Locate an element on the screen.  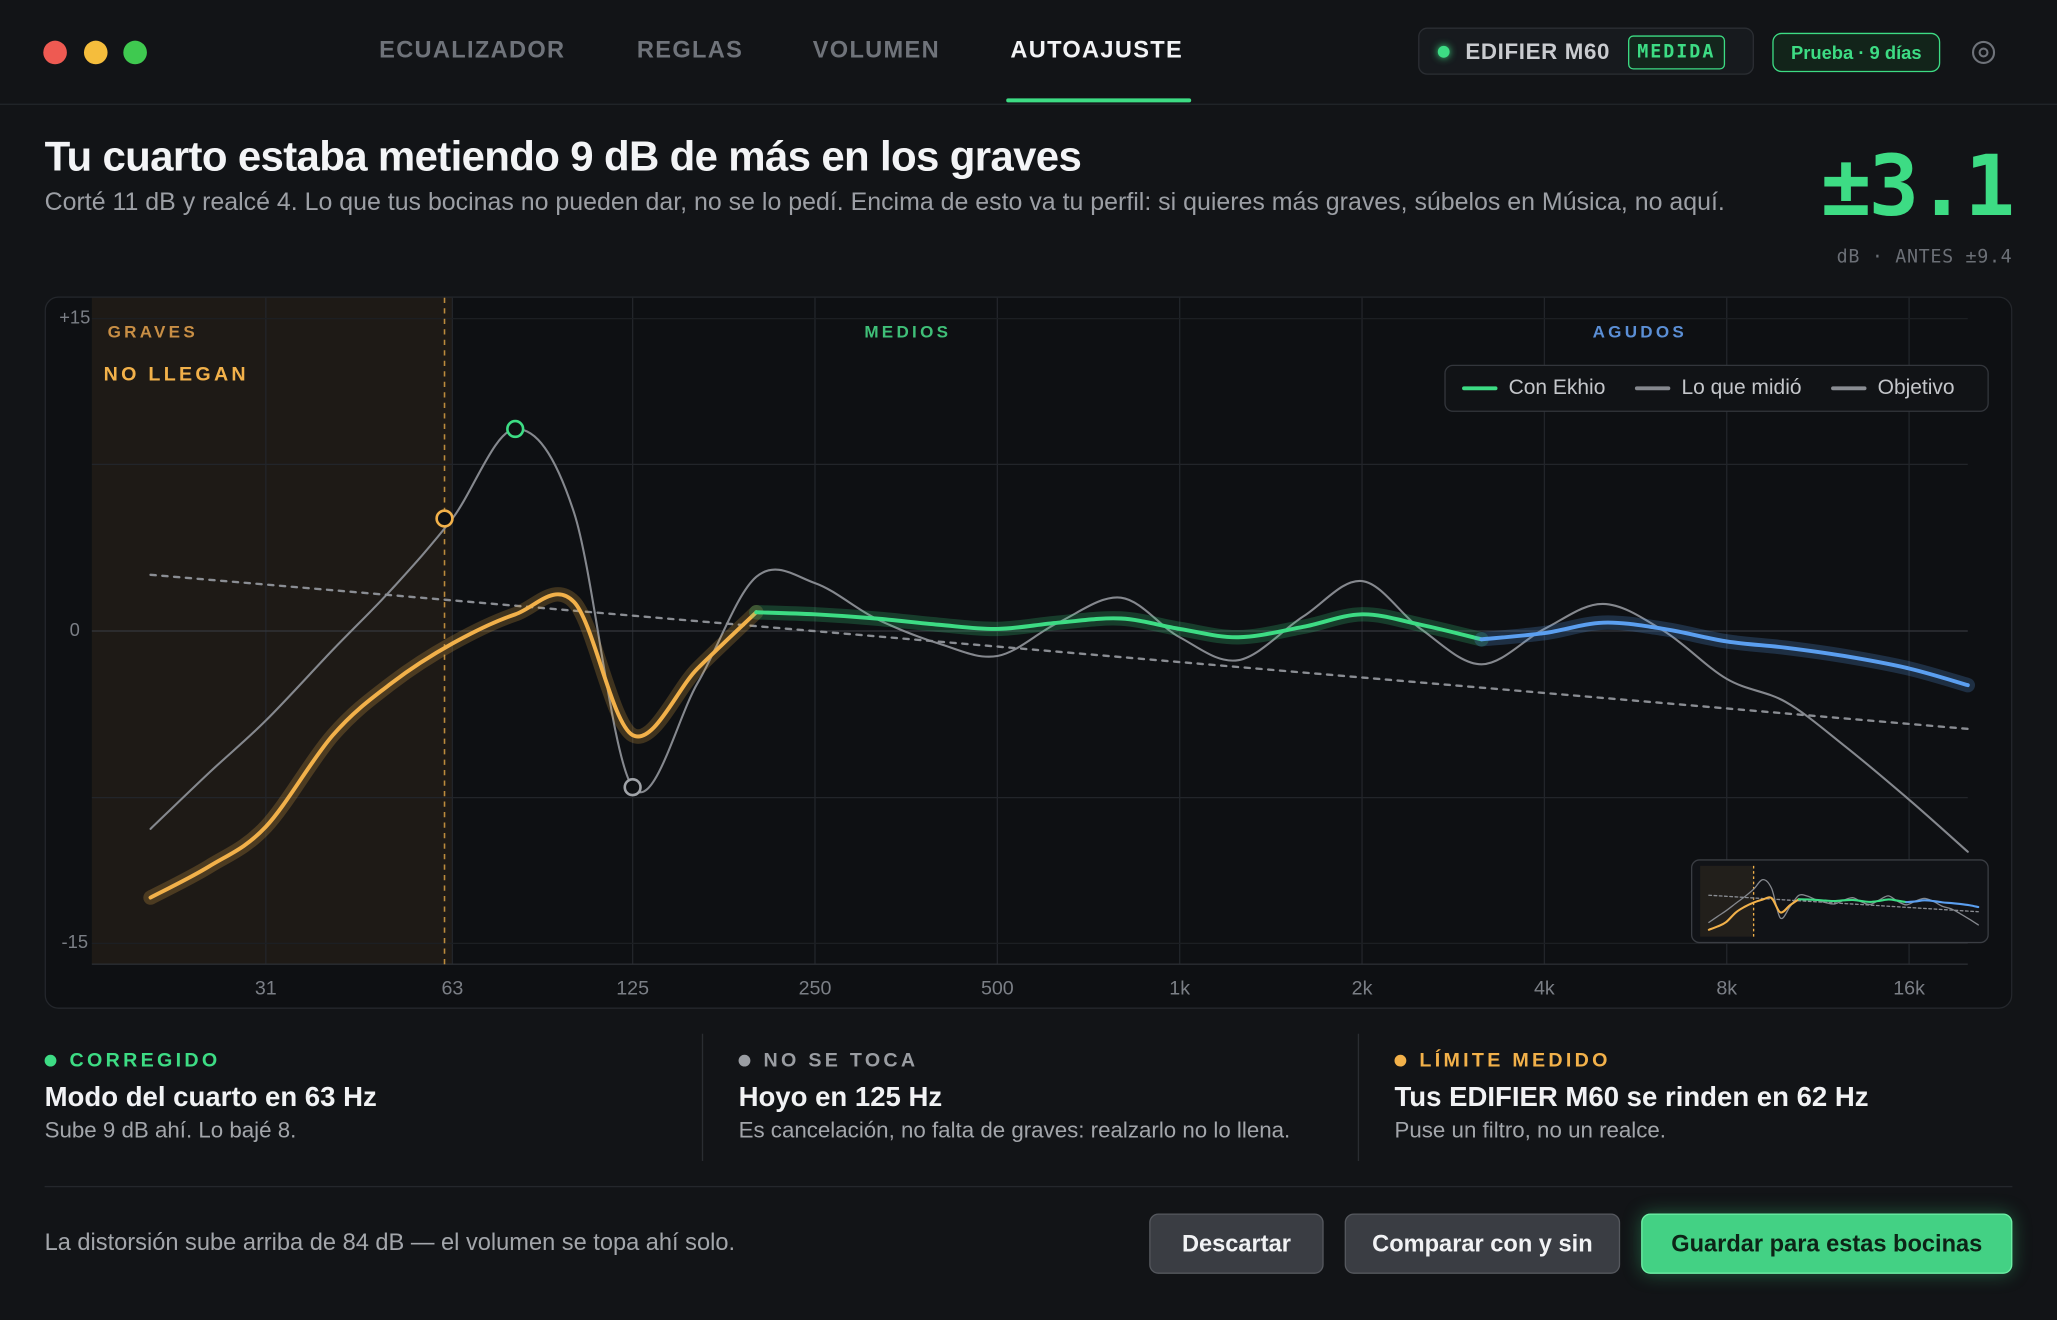
gear-outline is located at coordinates (1983, 52).